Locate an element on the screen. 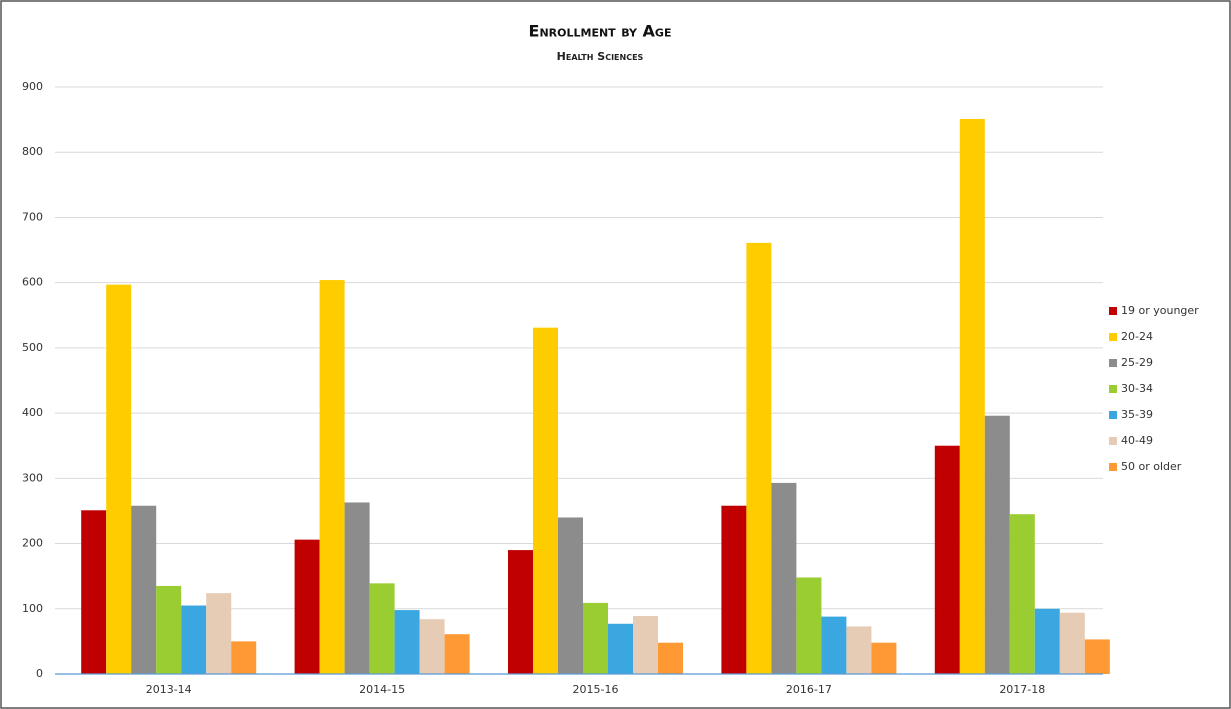 The width and height of the screenshot is (1231, 709). y-tick-label: 600 is located at coordinates (32, 282).